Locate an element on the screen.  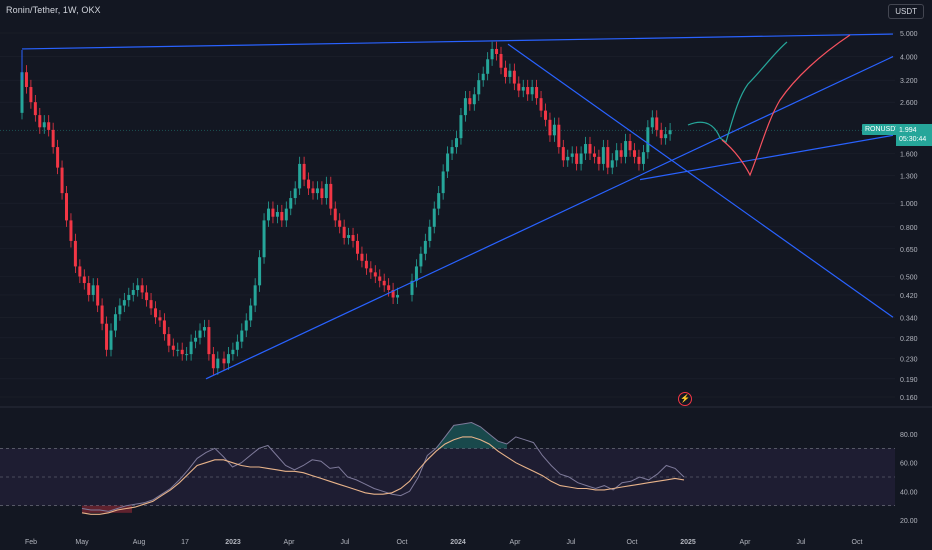
currency-badge: USDT is located at coordinates (906, 11).